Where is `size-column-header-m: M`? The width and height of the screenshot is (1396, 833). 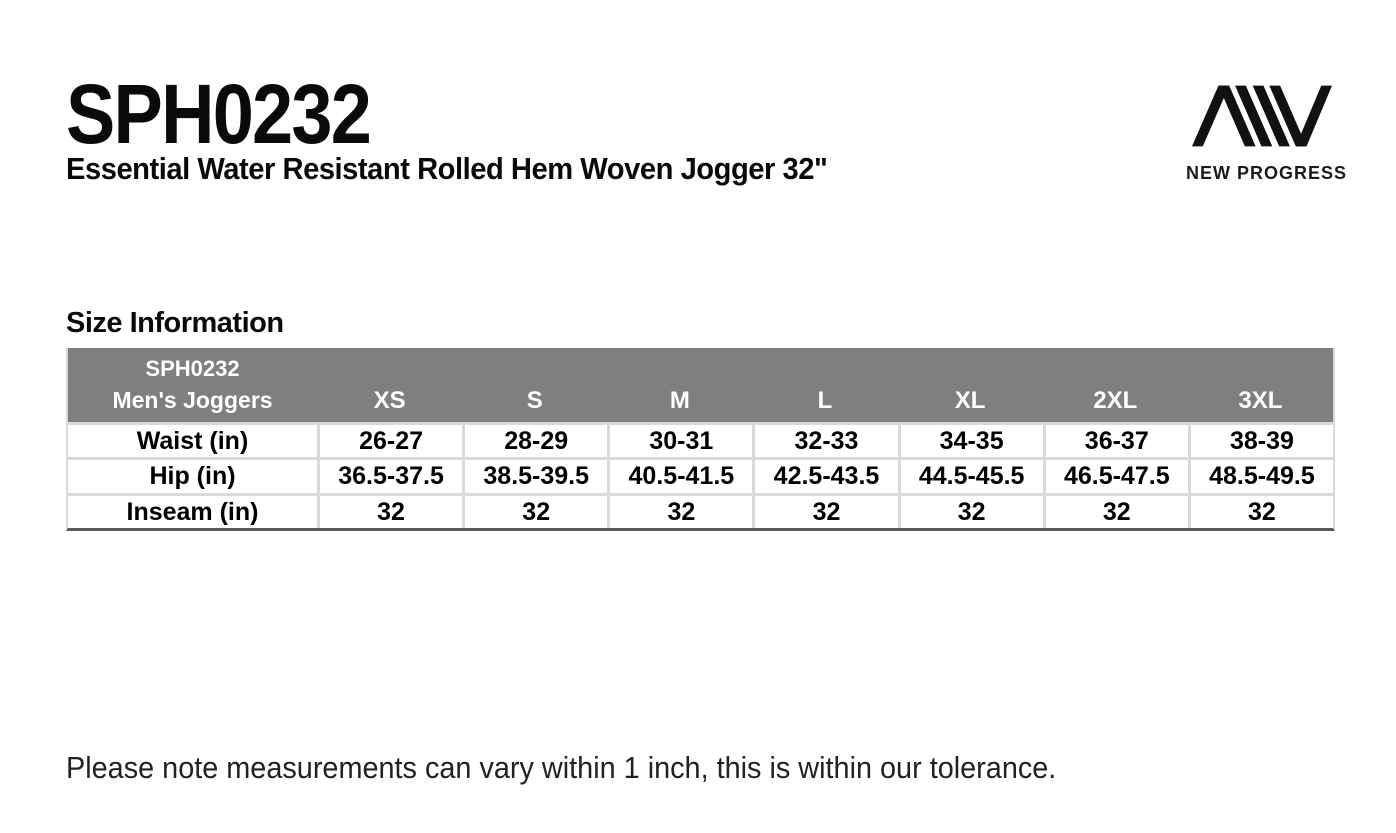 size-column-header-m: M is located at coordinates (680, 385).